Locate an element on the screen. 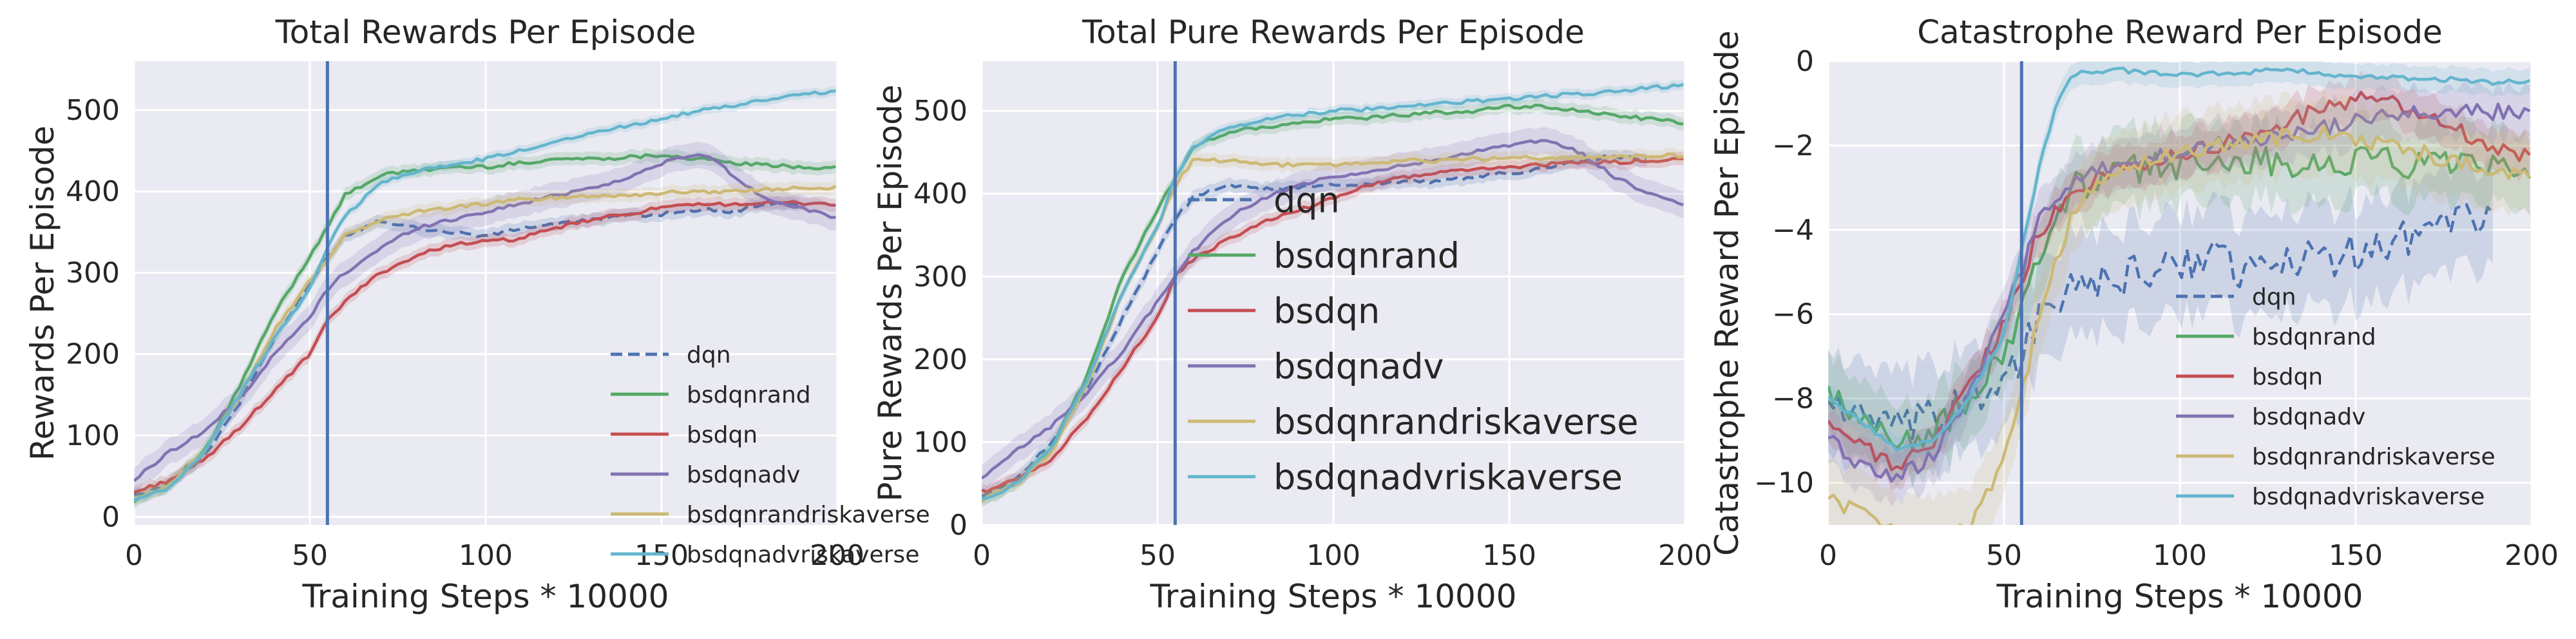 Image resolution: width=2576 pixels, height=639 pixels. series-band-bsdqn is located at coordinates (1333, 325).